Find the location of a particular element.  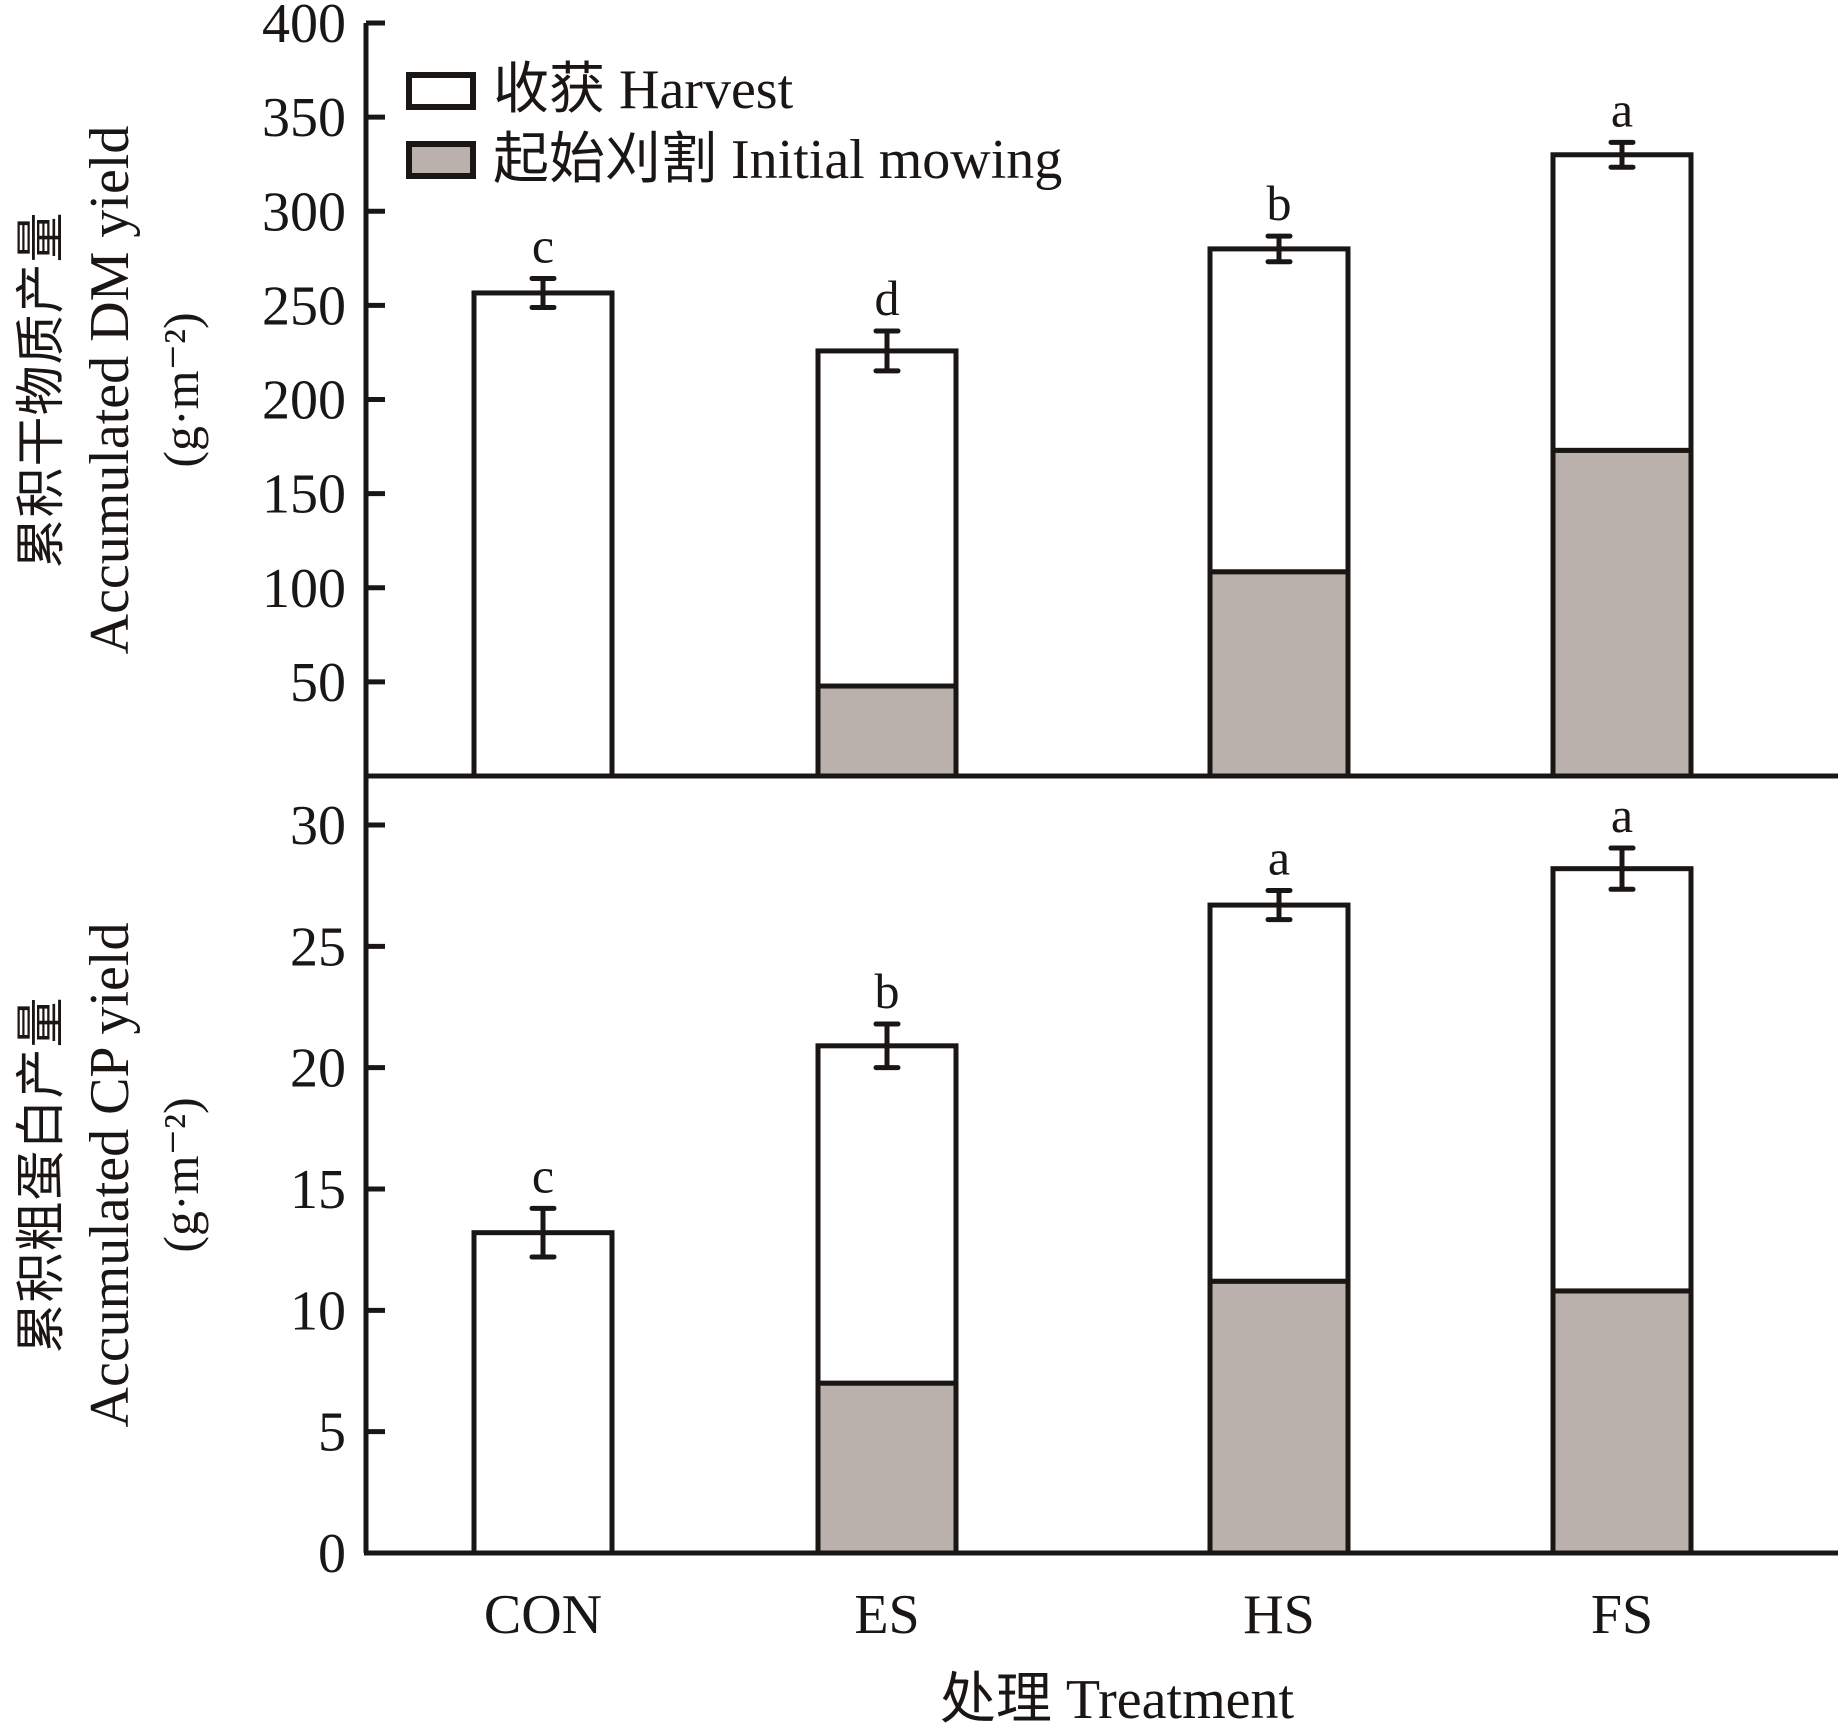

bottom-bar-initial-es is located at coordinates (887, 1468).